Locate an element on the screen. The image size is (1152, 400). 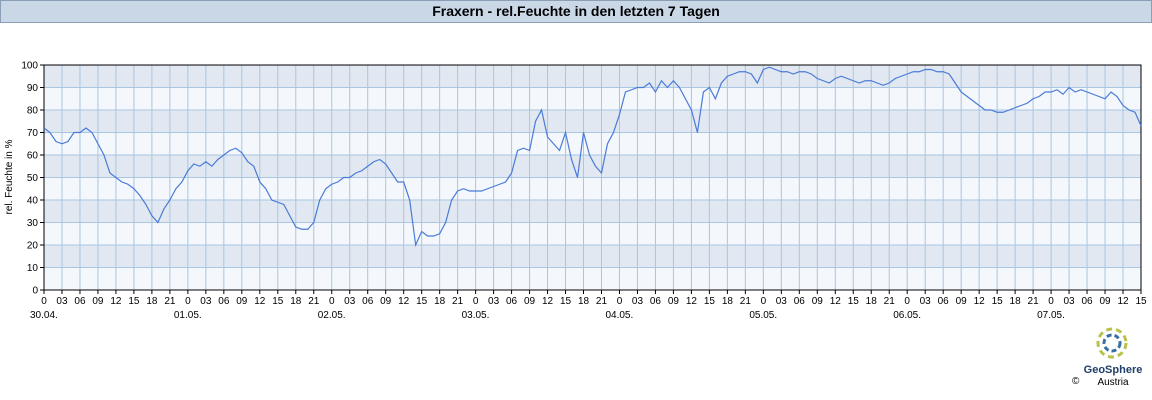
logo: GeoSphere Austria © is located at coordinates (1107, 357).